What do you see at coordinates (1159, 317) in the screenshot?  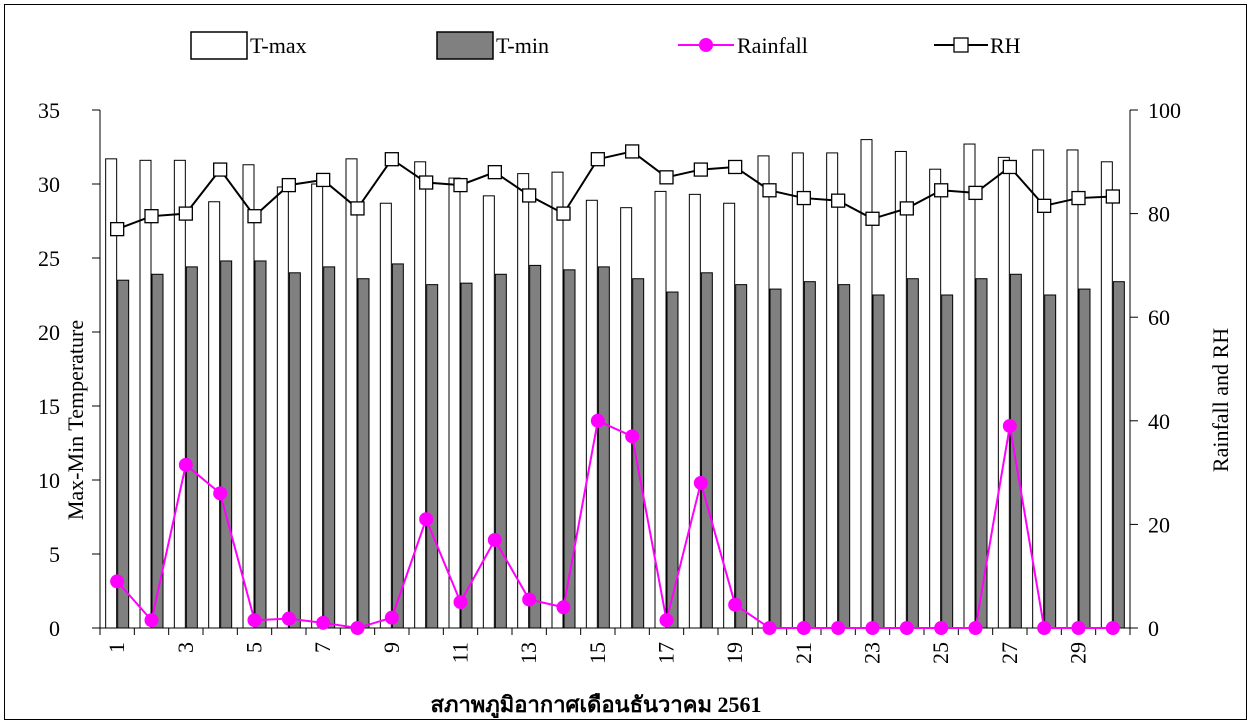 I see `y2-tick-label: 60` at bounding box center [1159, 317].